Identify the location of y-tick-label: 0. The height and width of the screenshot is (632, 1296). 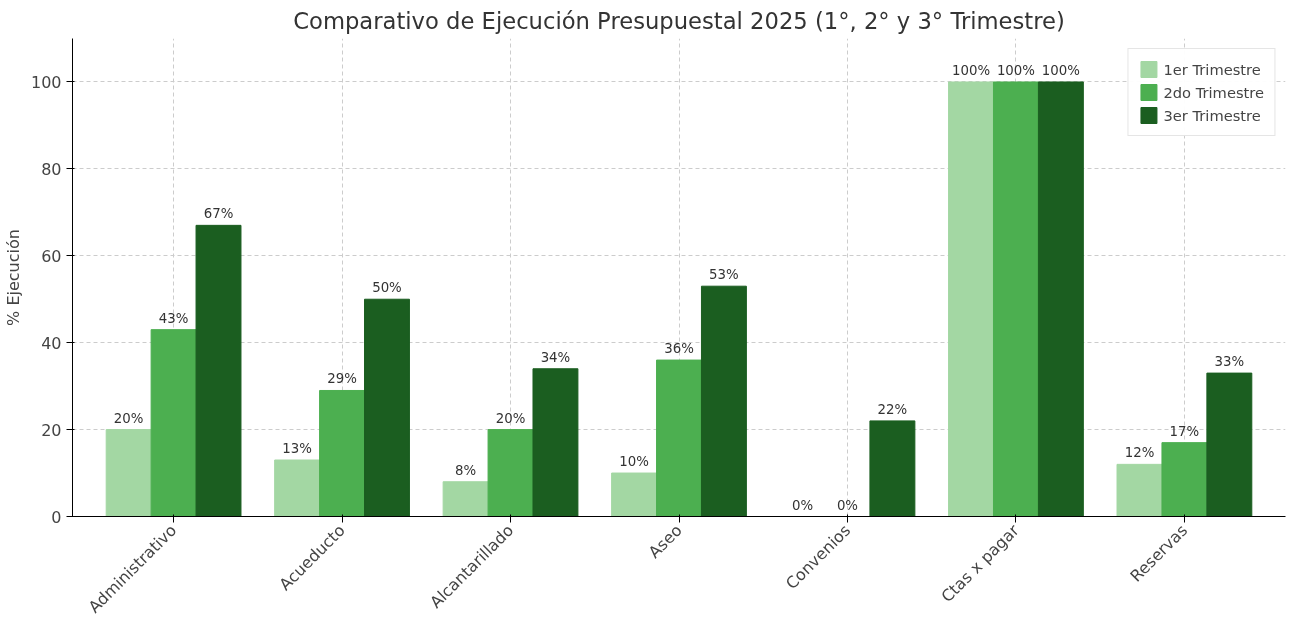
(56, 517).